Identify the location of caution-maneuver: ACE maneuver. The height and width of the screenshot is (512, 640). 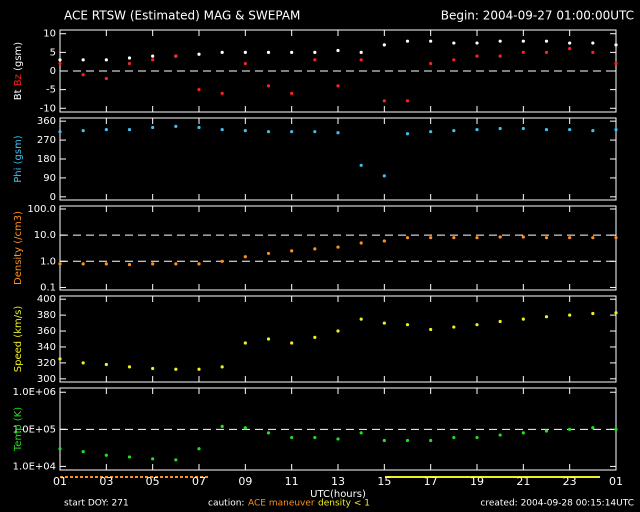
(281, 504).